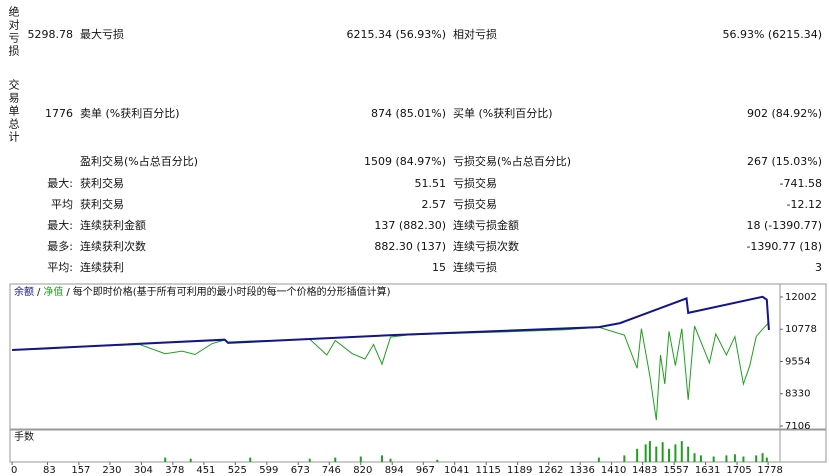 The width and height of the screenshot is (829, 476). What do you see at coordinates (430, 183) in the screenshot?
I see `value-a: 51.51` at bounding box center [430, 183].